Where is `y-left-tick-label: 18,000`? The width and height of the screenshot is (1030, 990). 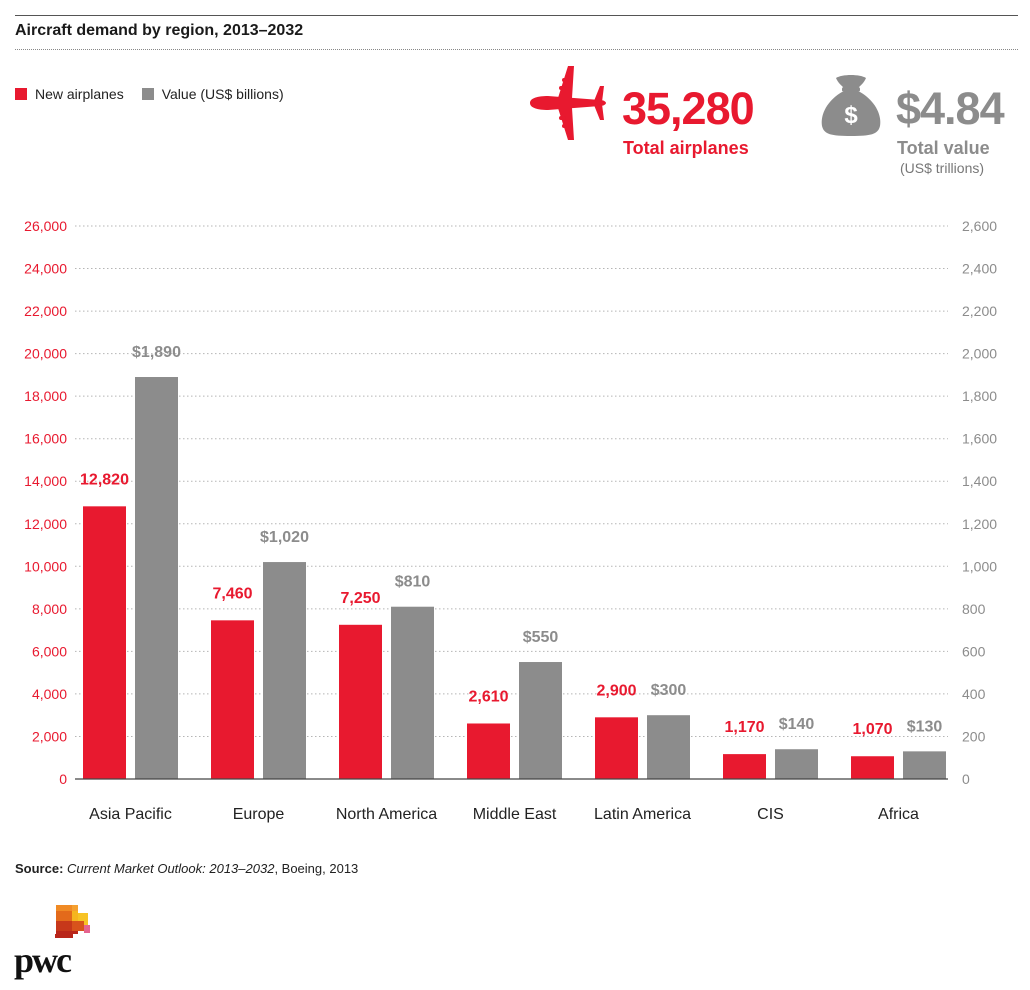 y-left-tick-label: 18,000 is located at coordinates (45, 396).